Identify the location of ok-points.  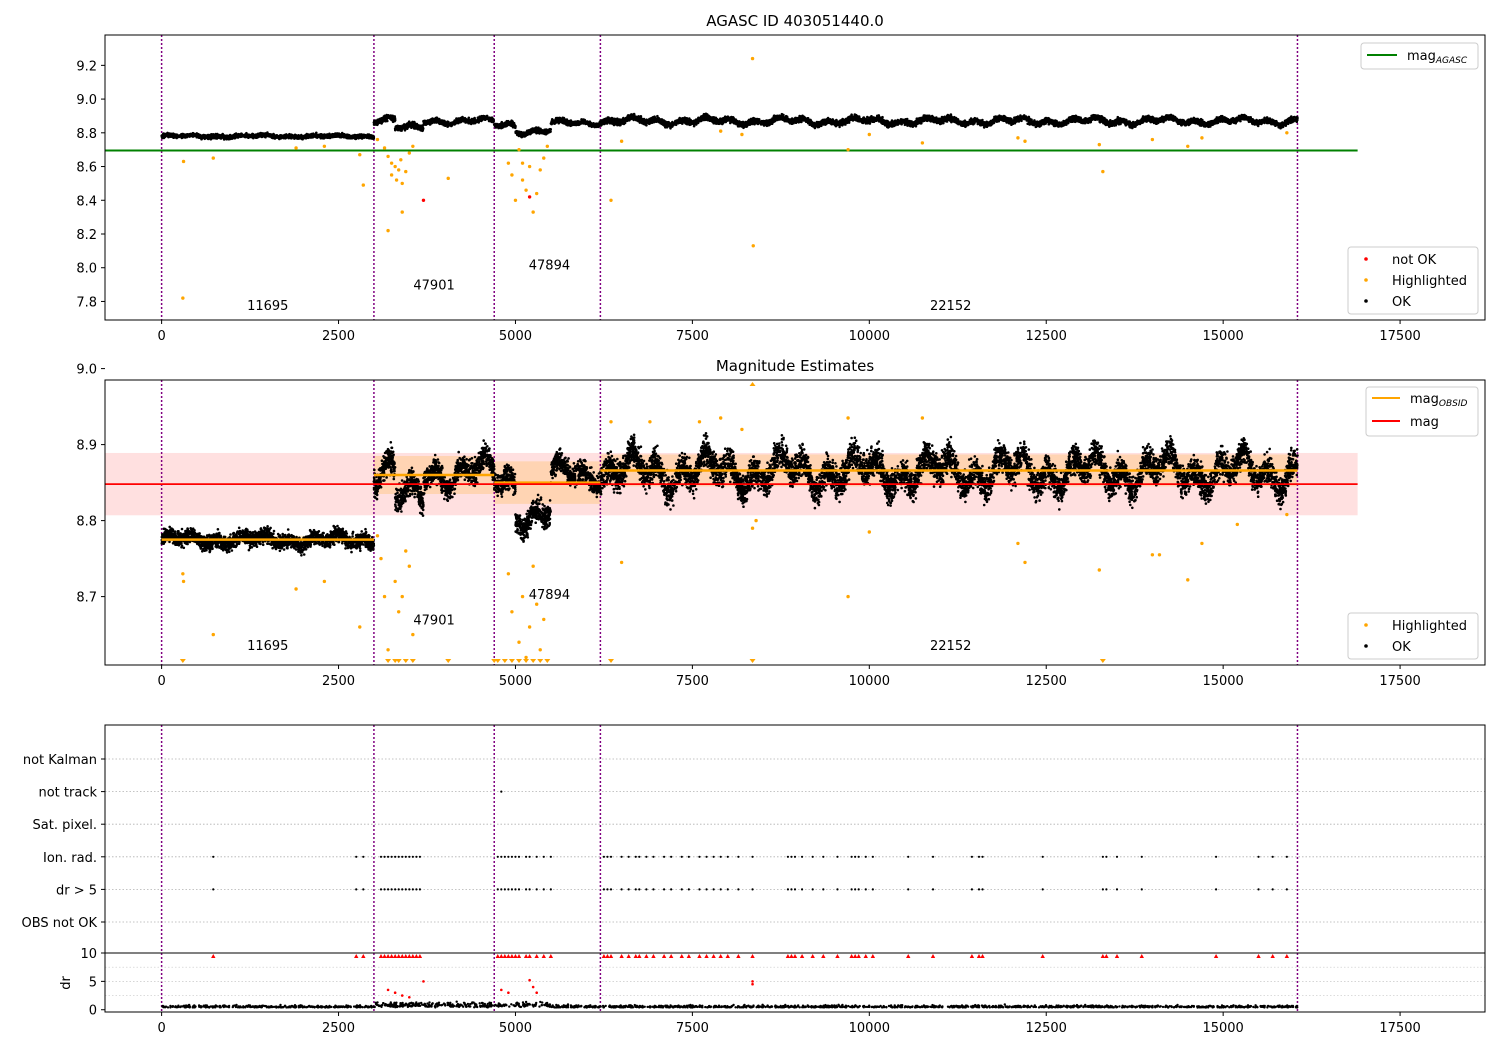
(729, 126).